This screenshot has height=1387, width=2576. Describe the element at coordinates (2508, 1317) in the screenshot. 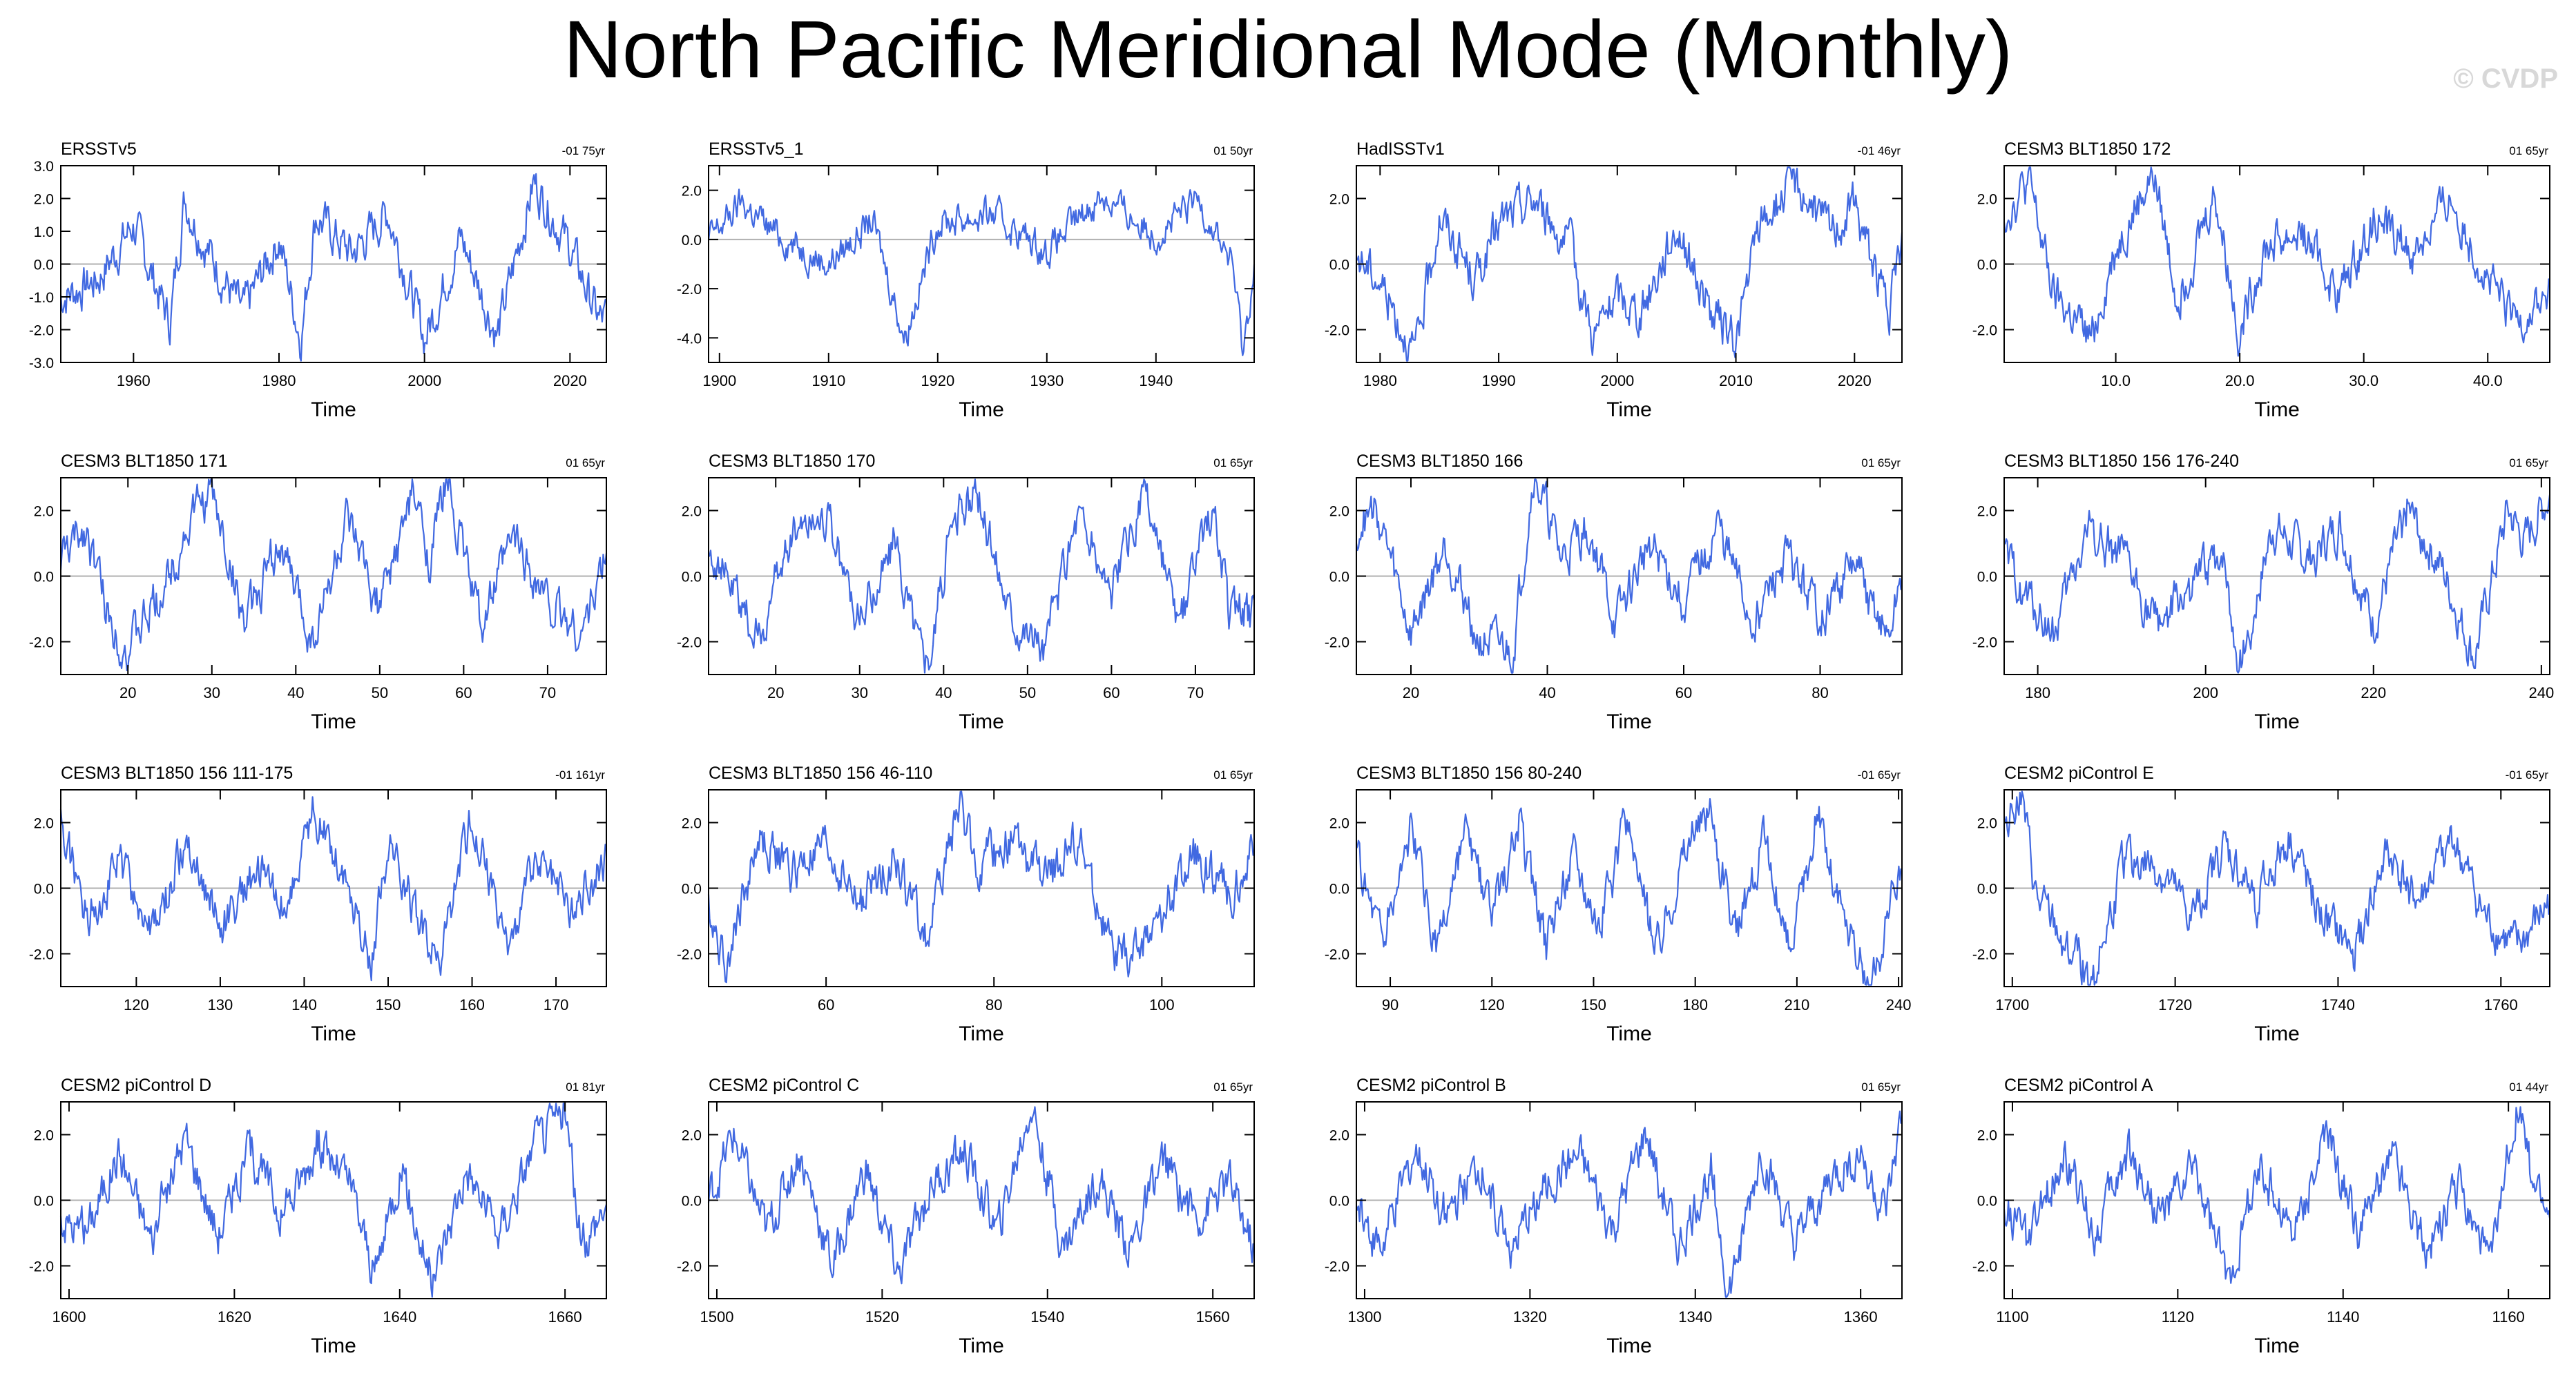

I see `x-tick-label: 1160` at that location.